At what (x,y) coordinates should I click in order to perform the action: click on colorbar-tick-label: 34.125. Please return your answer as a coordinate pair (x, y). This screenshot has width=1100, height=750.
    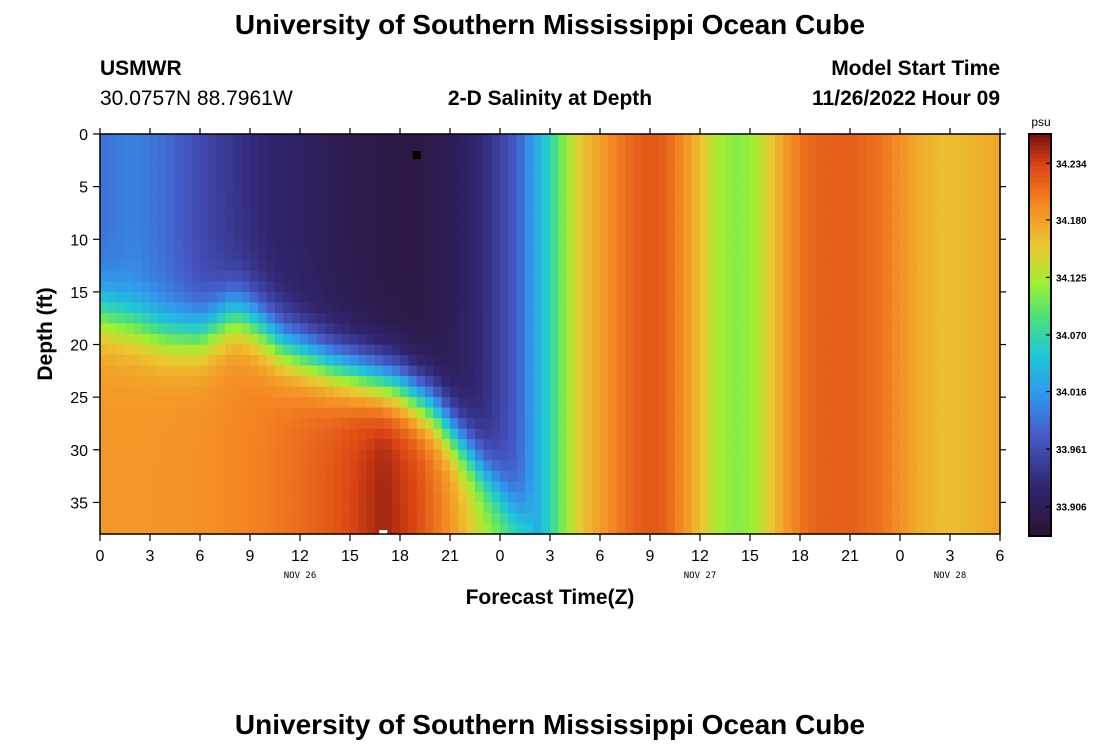
    Looking at the image, I should click on (1071, 278).